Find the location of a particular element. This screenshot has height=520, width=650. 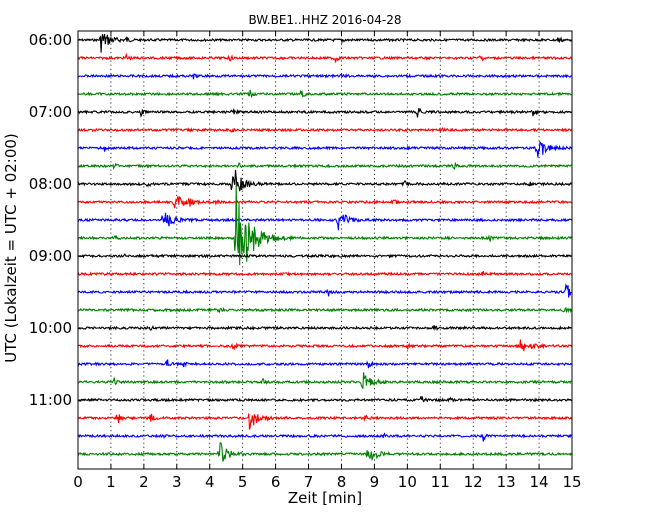

x-tick-label: 3 is located at coordinates (177, 482).